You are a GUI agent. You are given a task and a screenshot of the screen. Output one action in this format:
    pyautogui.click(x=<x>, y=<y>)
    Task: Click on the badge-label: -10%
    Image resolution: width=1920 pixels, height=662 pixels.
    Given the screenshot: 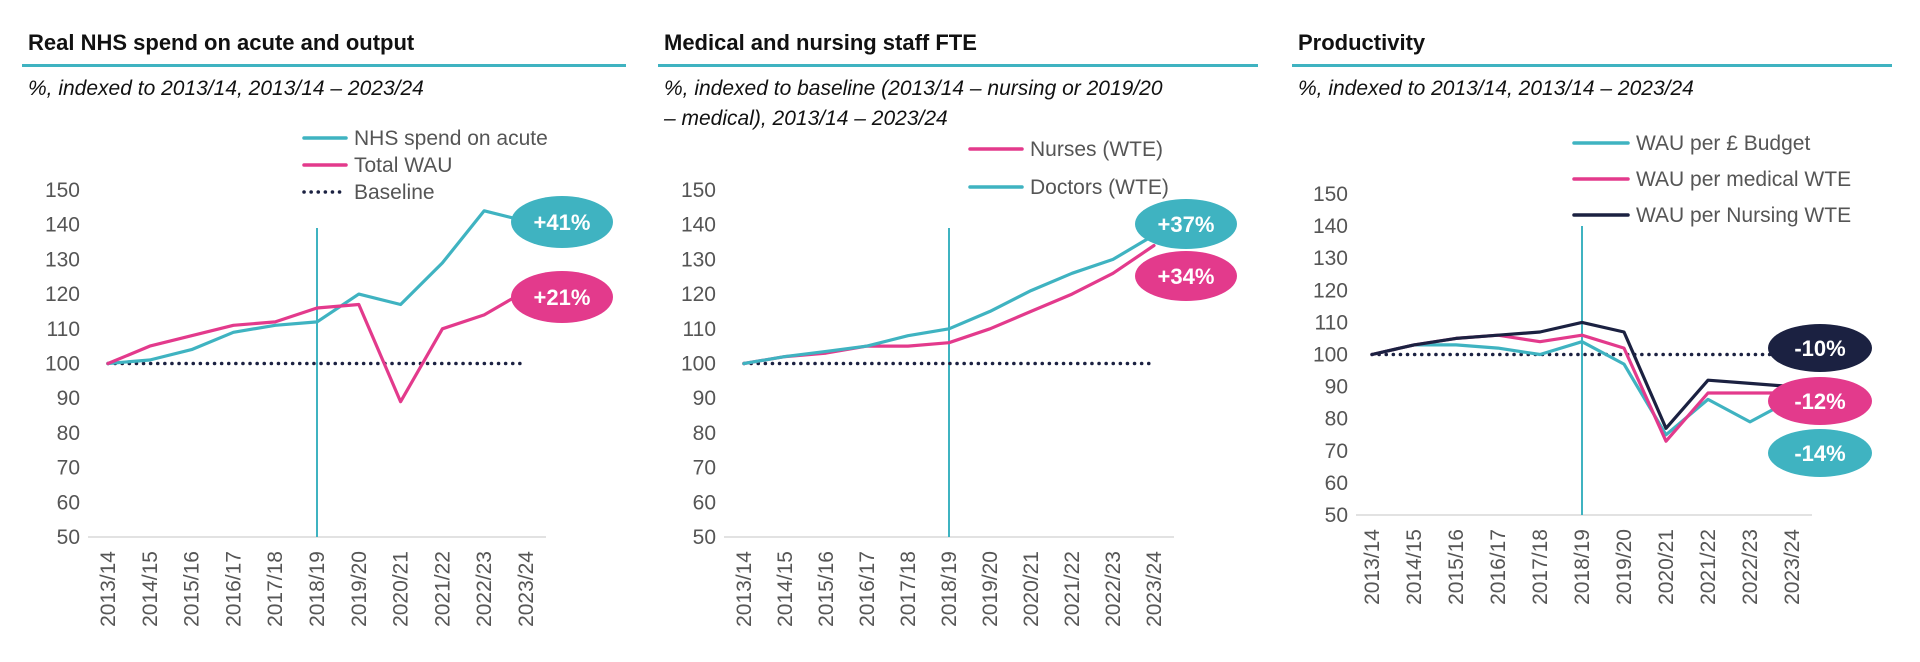 What is the action you would take?
    pyautogui.click(x=1819, y=348)
    